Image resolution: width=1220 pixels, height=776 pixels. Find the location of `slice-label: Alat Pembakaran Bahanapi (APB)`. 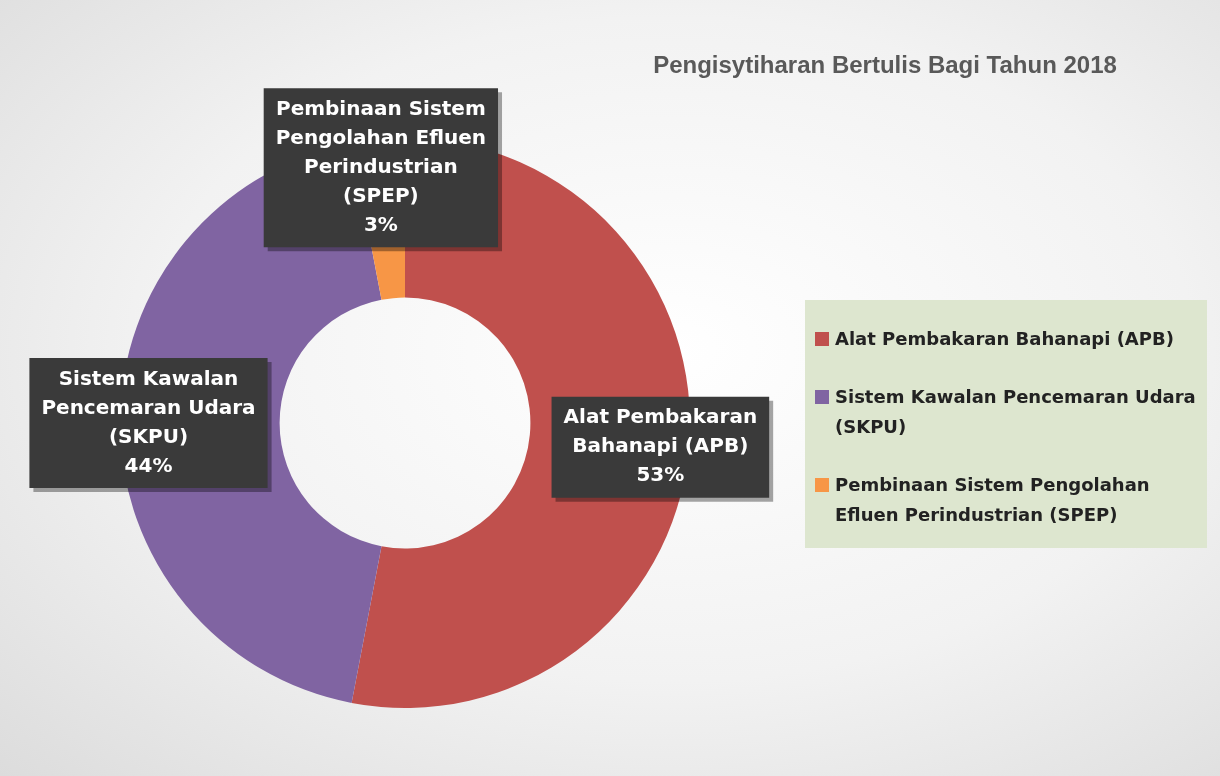

slice-label: Alat Pembakaran Bahanapi (APB) is located at coordinates (660, 431).